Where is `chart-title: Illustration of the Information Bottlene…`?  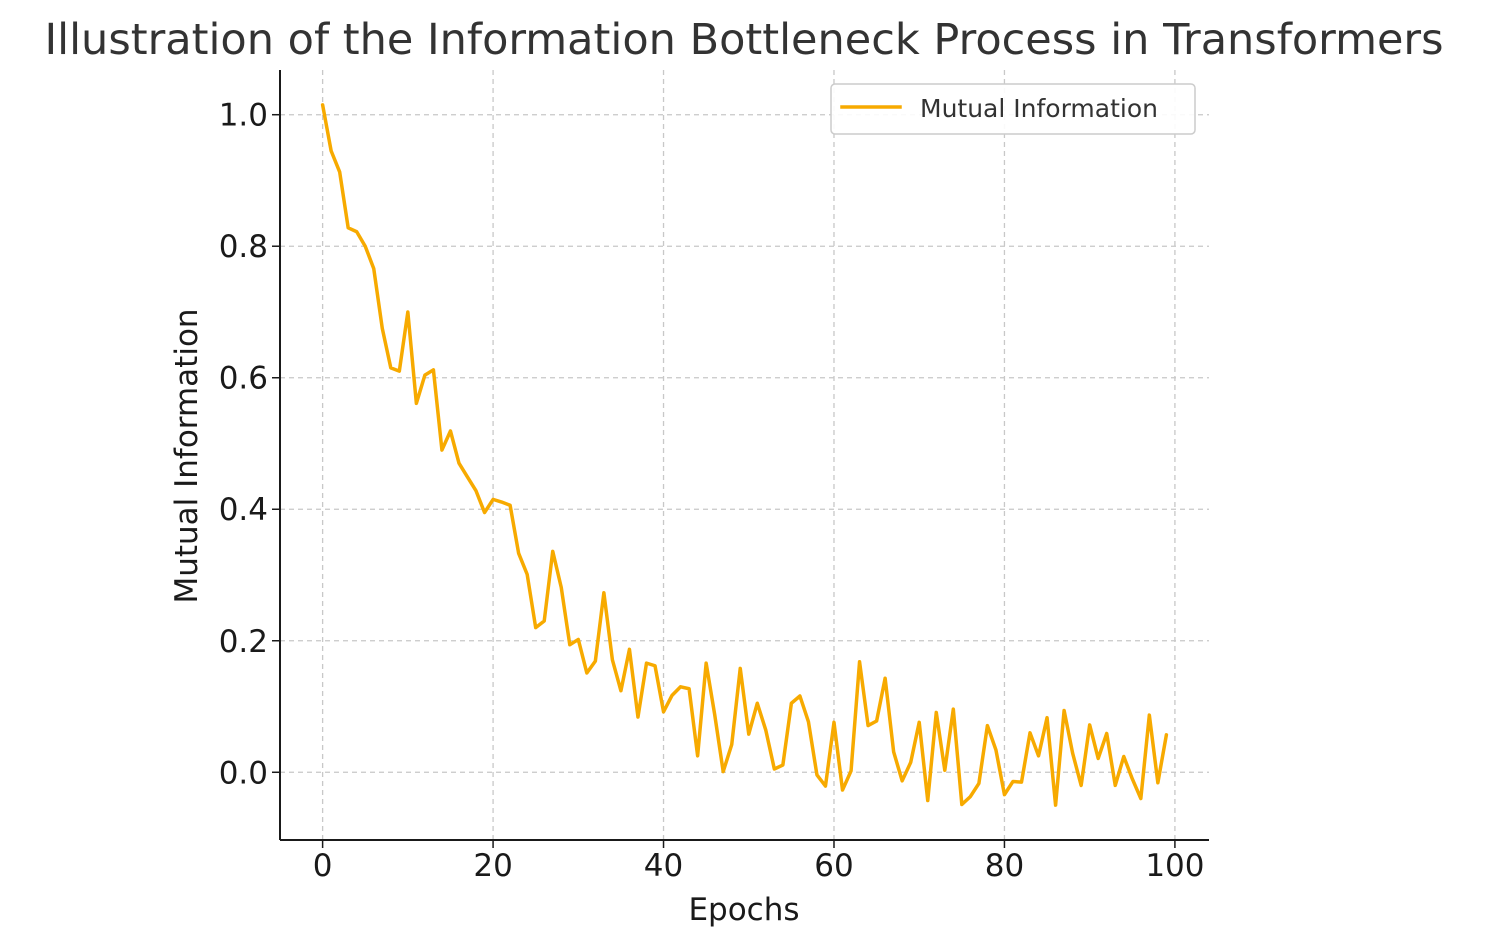
chart-title: Illustration of the Information Bottlene… is located at coordinates (743, 40).